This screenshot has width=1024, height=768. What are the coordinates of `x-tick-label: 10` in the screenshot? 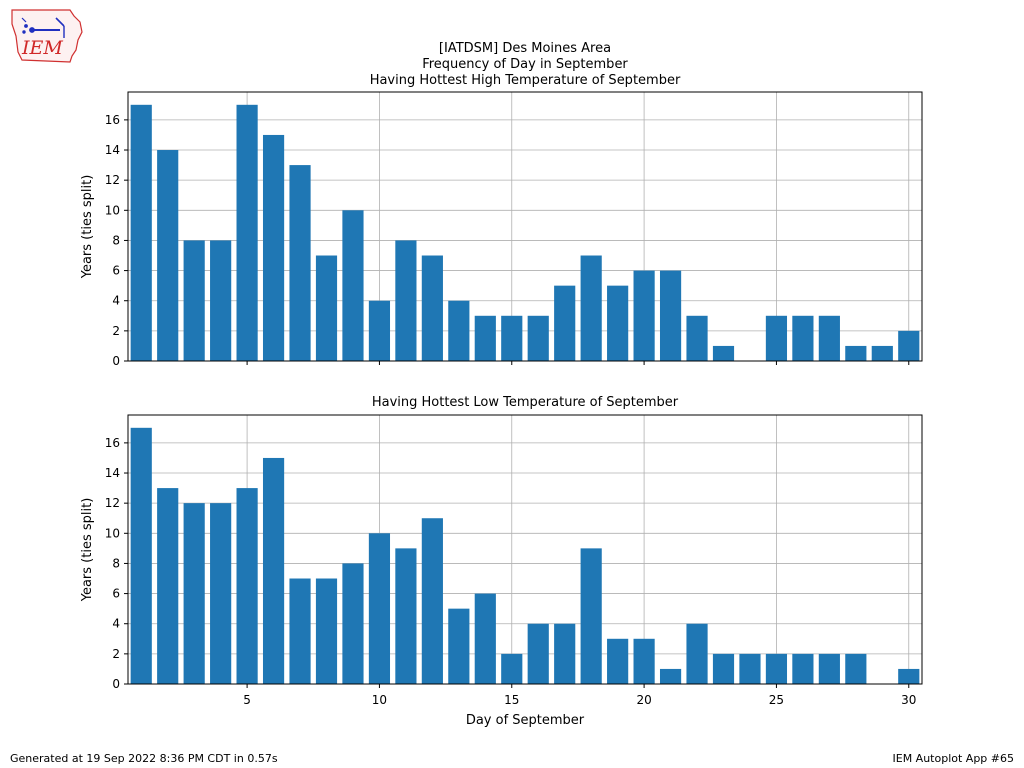 It's located at (379, 700).